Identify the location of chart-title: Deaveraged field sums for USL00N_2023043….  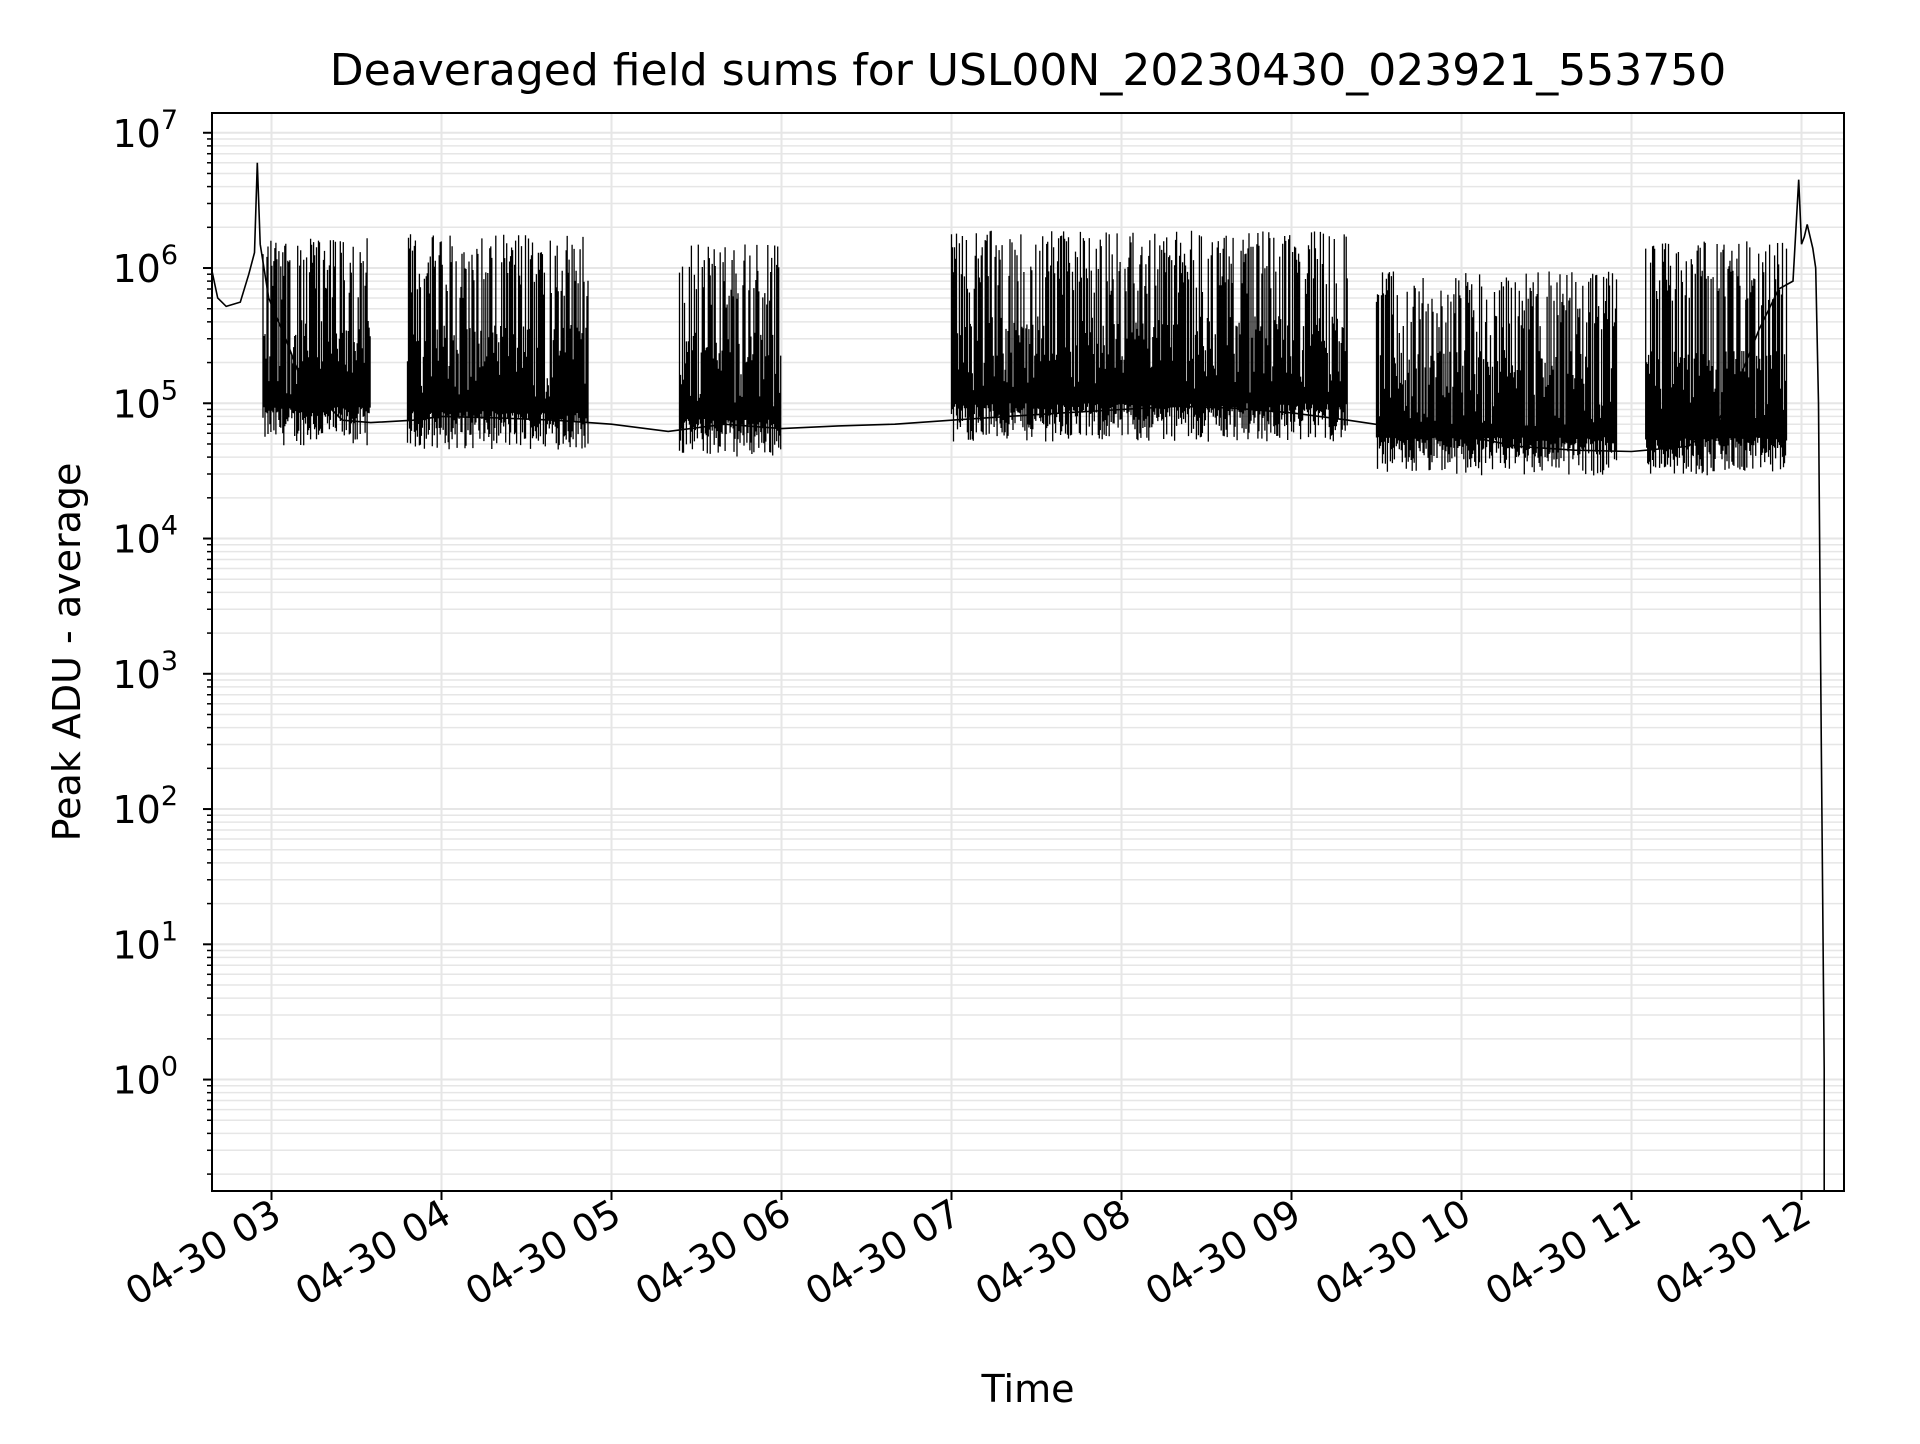
(1028, 70).